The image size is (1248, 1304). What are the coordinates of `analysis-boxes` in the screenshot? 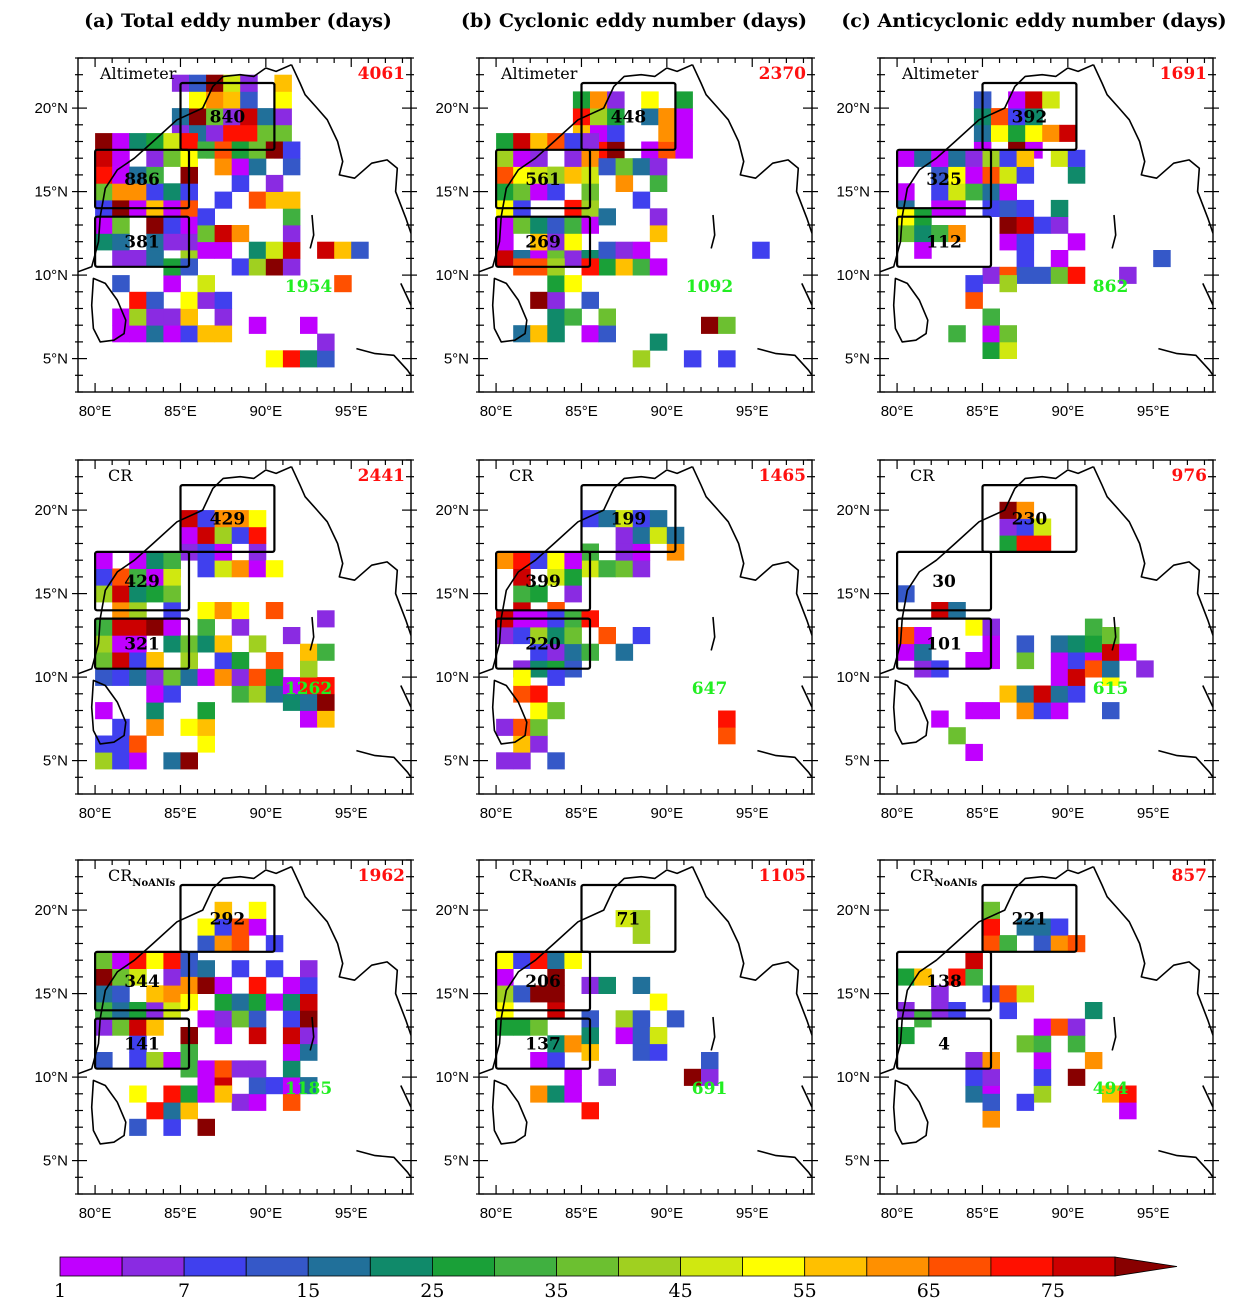 It's located at (184, 577).